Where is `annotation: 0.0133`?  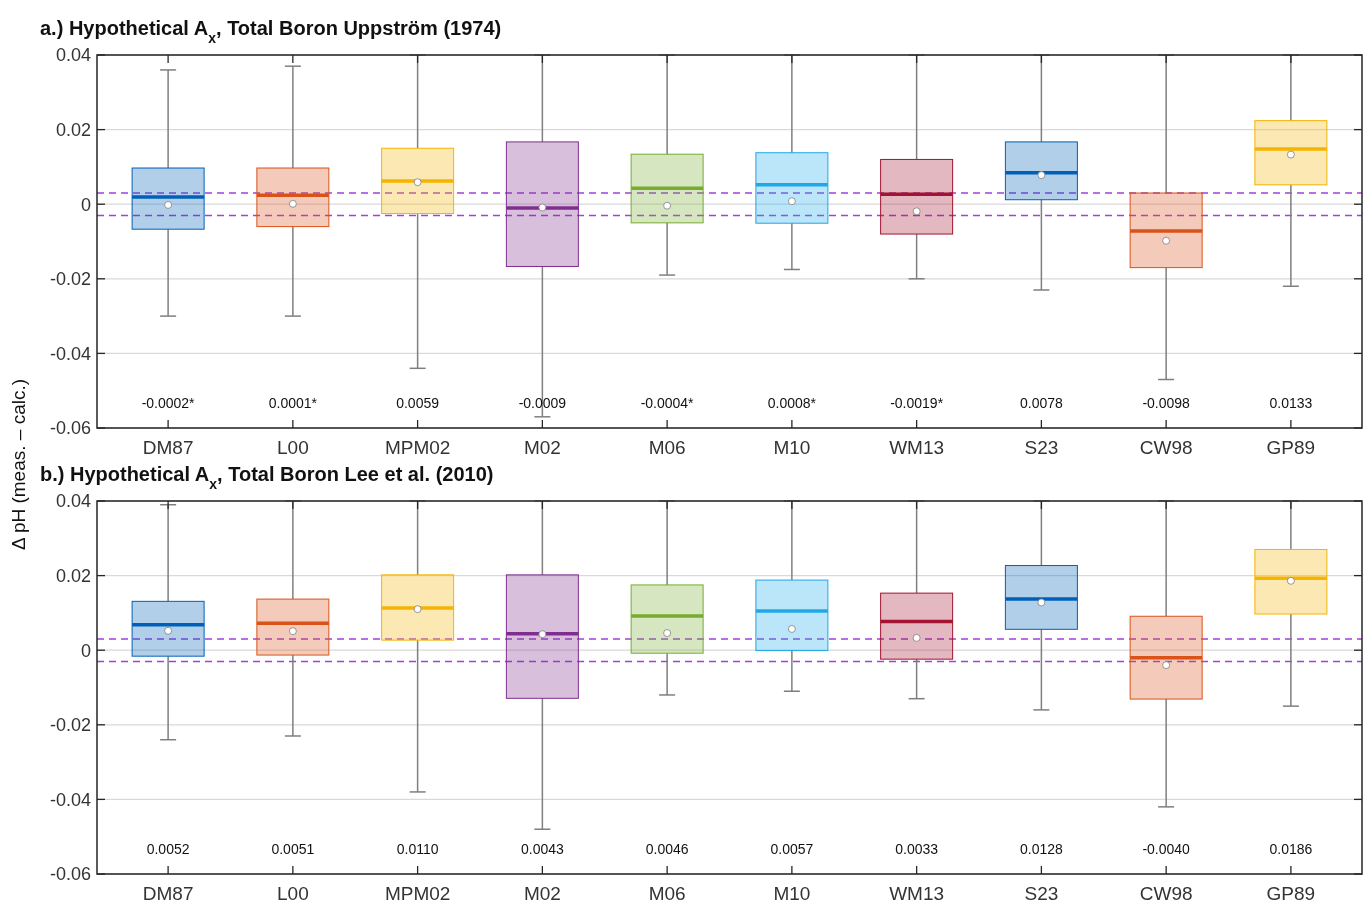
annotation: 0.0133 is located at coordinates (1291, 403).